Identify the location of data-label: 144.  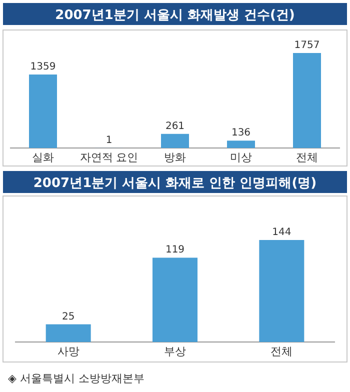
(282, 232).